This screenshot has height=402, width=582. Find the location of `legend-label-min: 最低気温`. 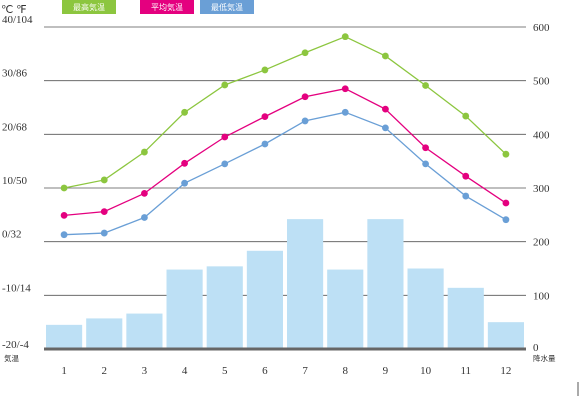

legend-label-min: 最低気温 is located at coordinates (227, 7).